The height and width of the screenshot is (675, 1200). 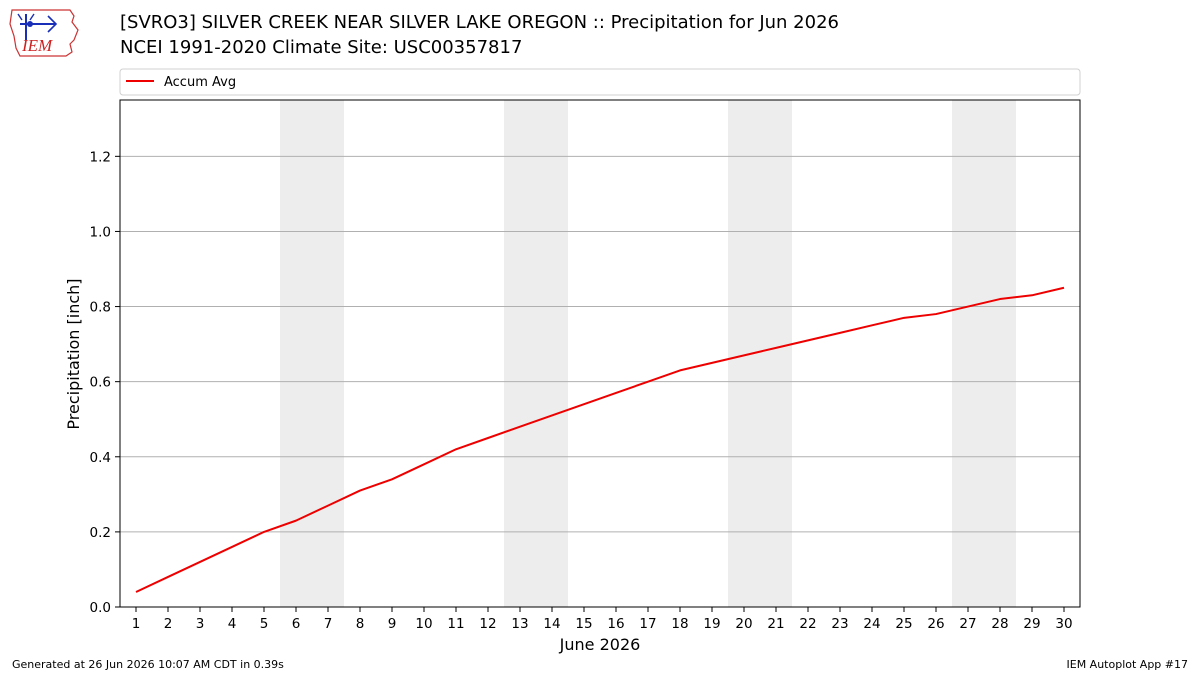 What do you see at coordinates (232, 624) in the screenshot?
I see `x-tick-label: 4` at bounding box center [232, 624].